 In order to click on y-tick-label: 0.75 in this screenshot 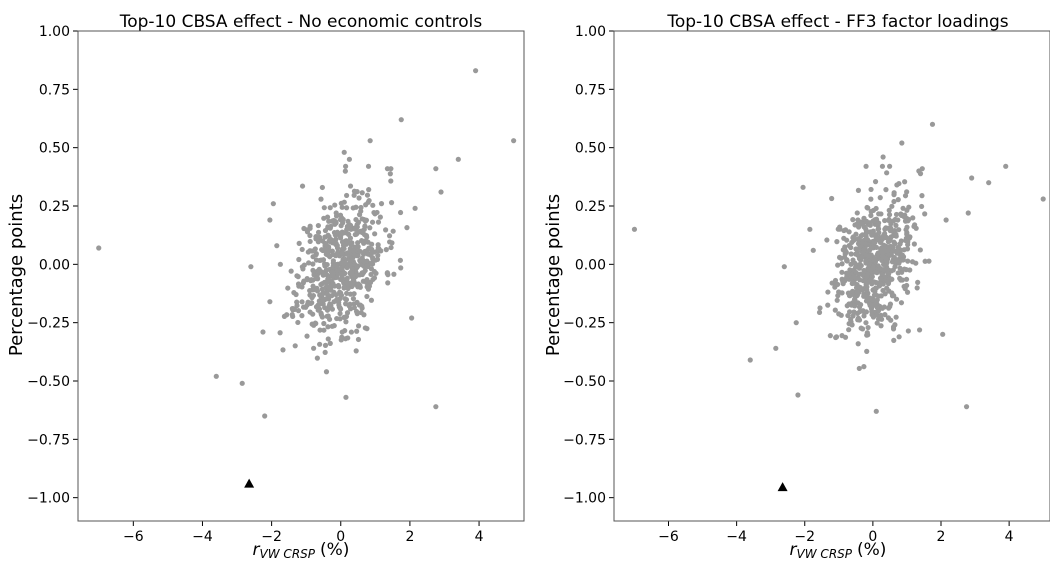, I will do `click(590, 90)`.